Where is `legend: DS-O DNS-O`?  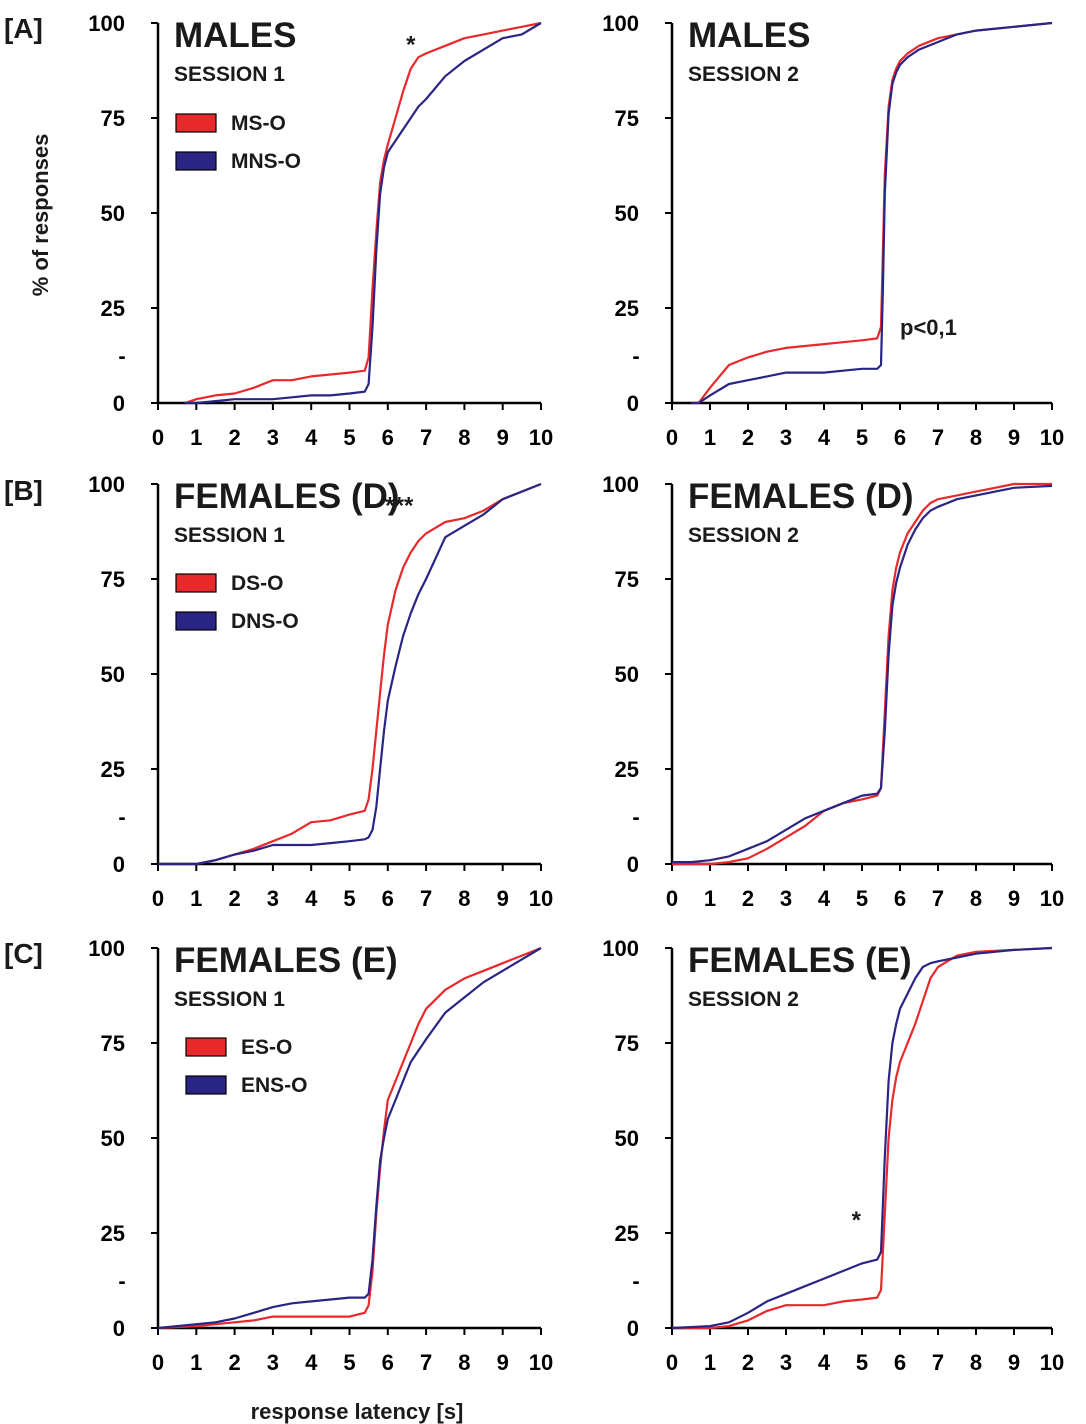 legend: DS-O DNS-O is located at coordinates (237, 602).